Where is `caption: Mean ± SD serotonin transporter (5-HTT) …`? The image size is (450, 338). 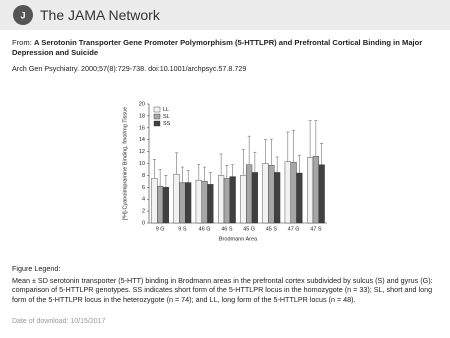 caption: Mean ± SD serotonin transporter (5-HTT) … is located at coordinates (222, 290).